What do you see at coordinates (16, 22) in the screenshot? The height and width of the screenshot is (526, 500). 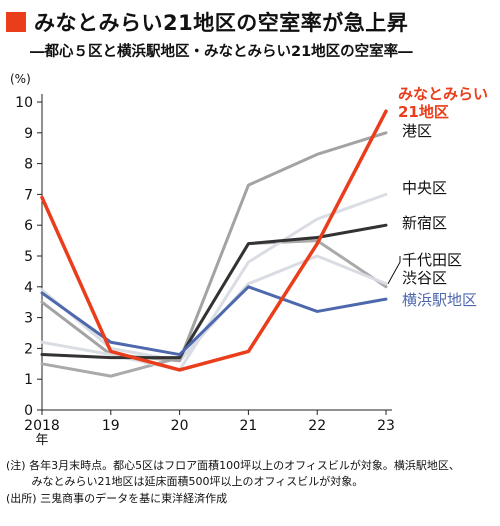 I see `title-accent-square` at bounding box center [16, 22].